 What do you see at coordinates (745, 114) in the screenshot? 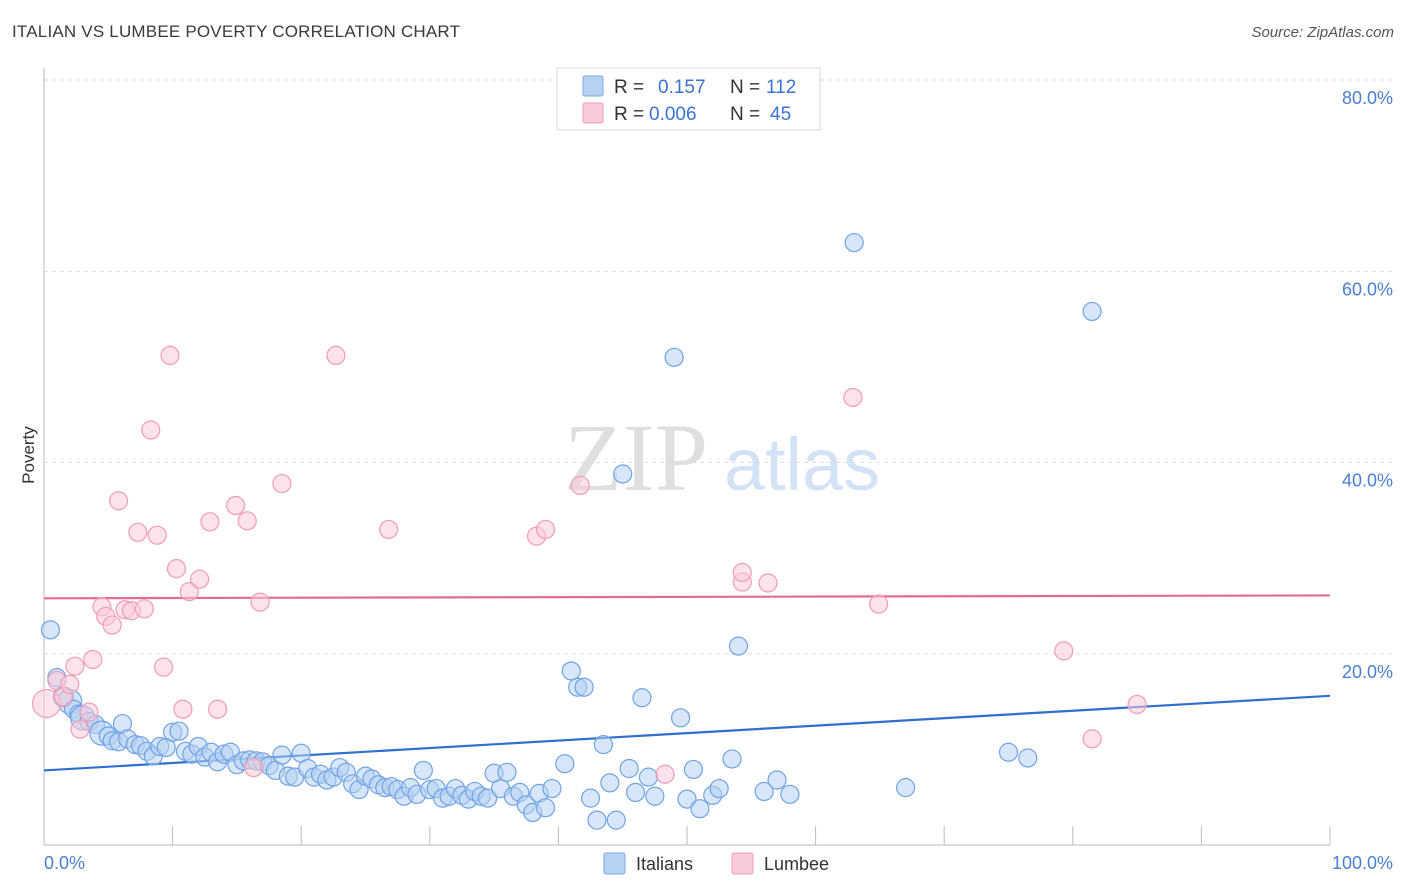
I see `legend-n-label-lumbee: N =` at bounding box center [745, 114].